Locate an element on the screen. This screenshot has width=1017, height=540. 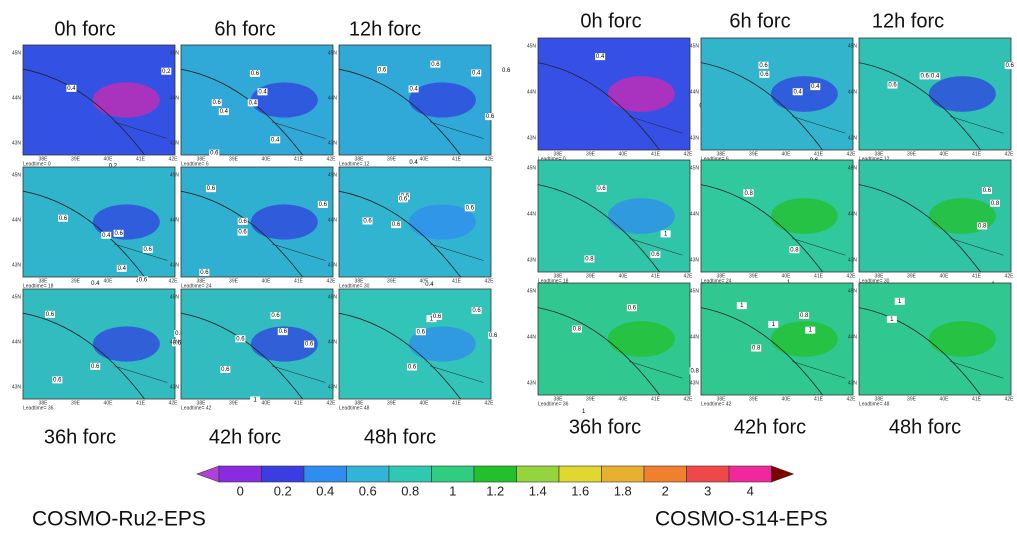
contour-label: 0.8 is located at coordinates (694, 372).